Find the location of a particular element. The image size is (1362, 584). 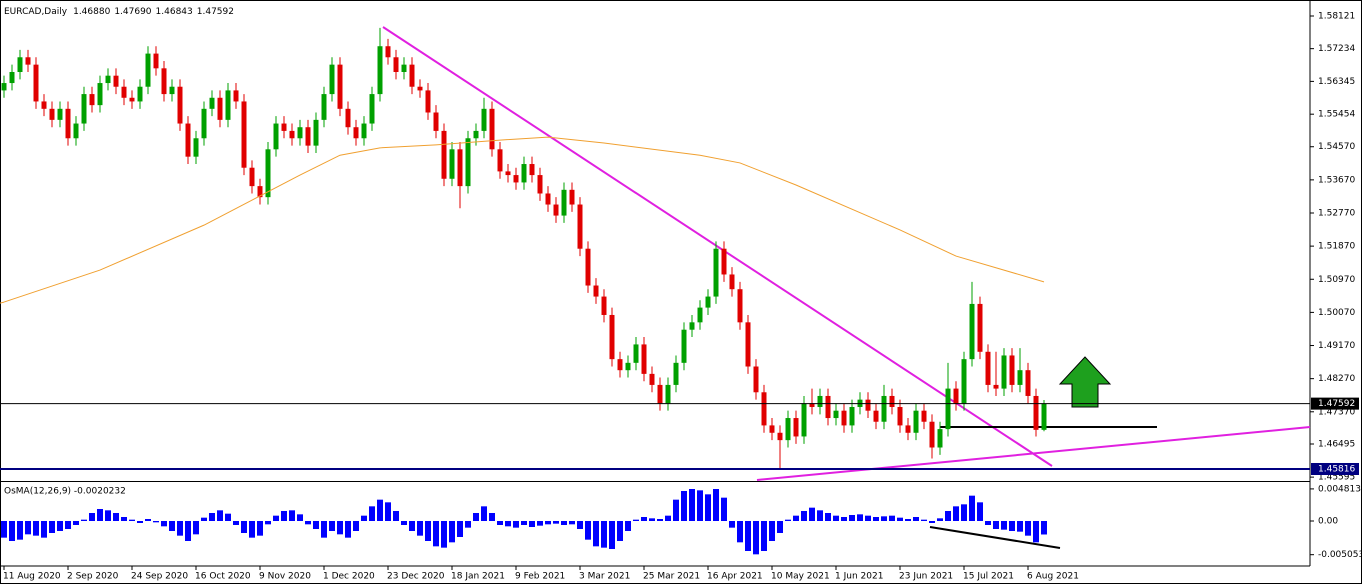

x-tick-label: 24 Sep 2020 is located at coordinates (159, 577).